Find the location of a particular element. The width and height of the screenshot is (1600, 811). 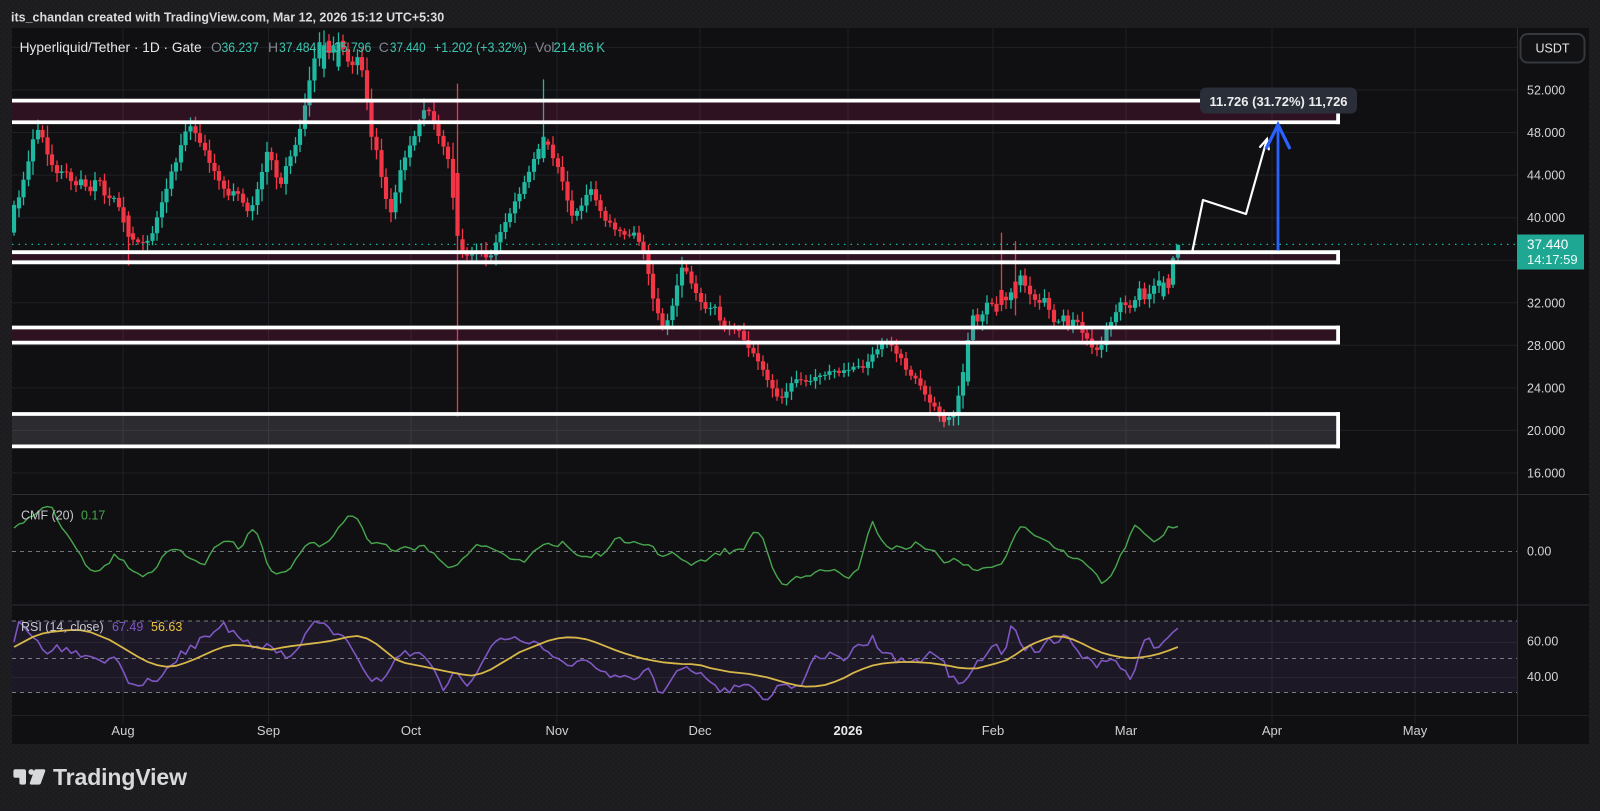

svg-text: Aug is located at coordinates (122, 730).